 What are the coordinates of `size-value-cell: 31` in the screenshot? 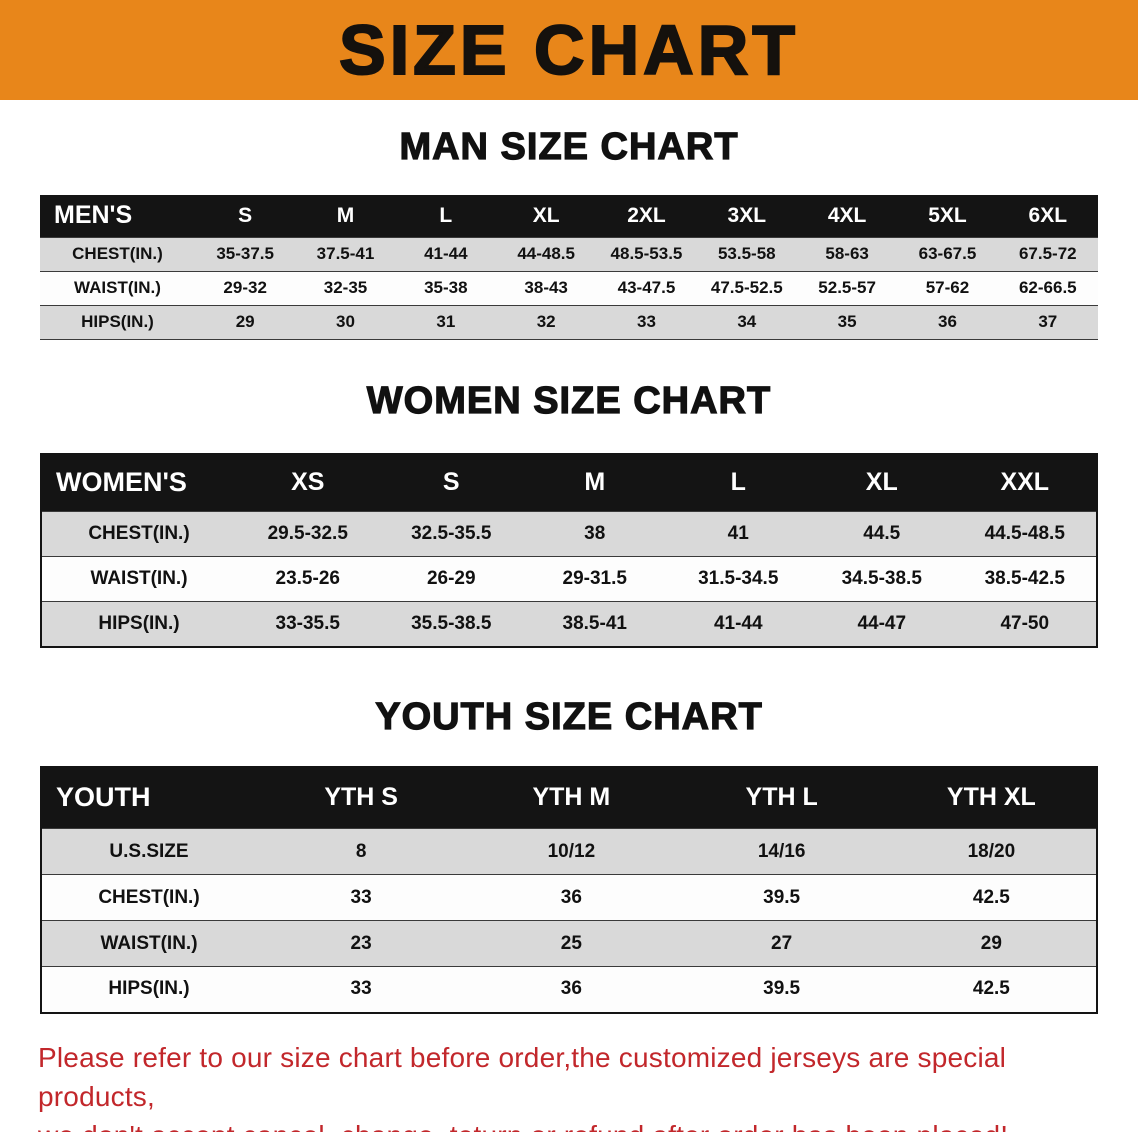 It's located at (446, 321).